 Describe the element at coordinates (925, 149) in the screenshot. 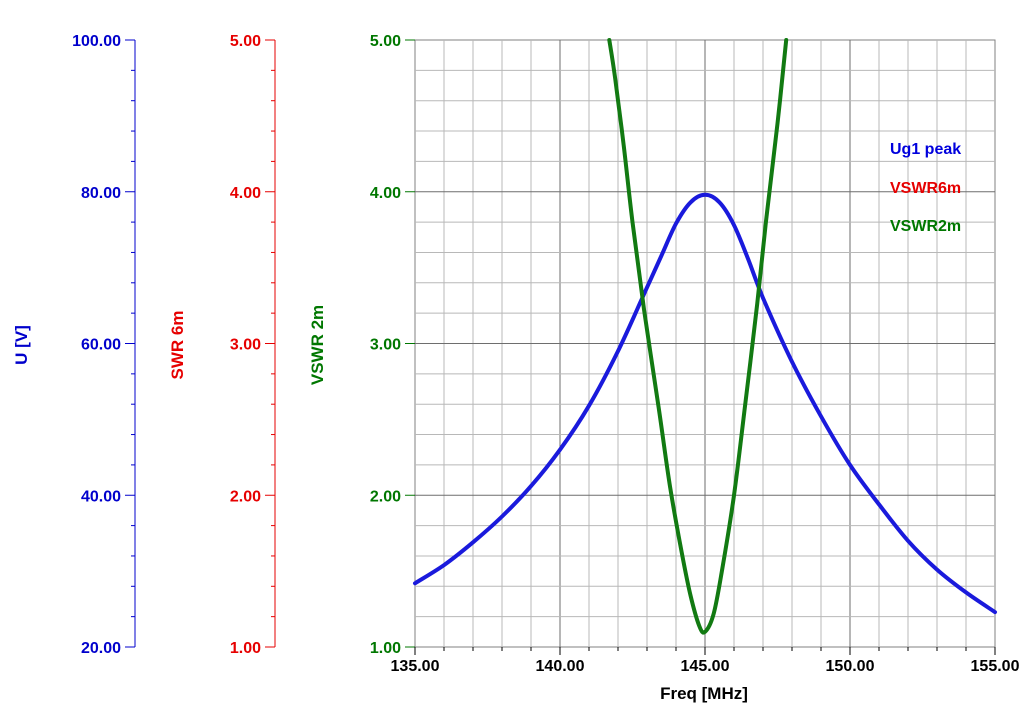

I see `legend-entry: Ug1 peak` at that location.